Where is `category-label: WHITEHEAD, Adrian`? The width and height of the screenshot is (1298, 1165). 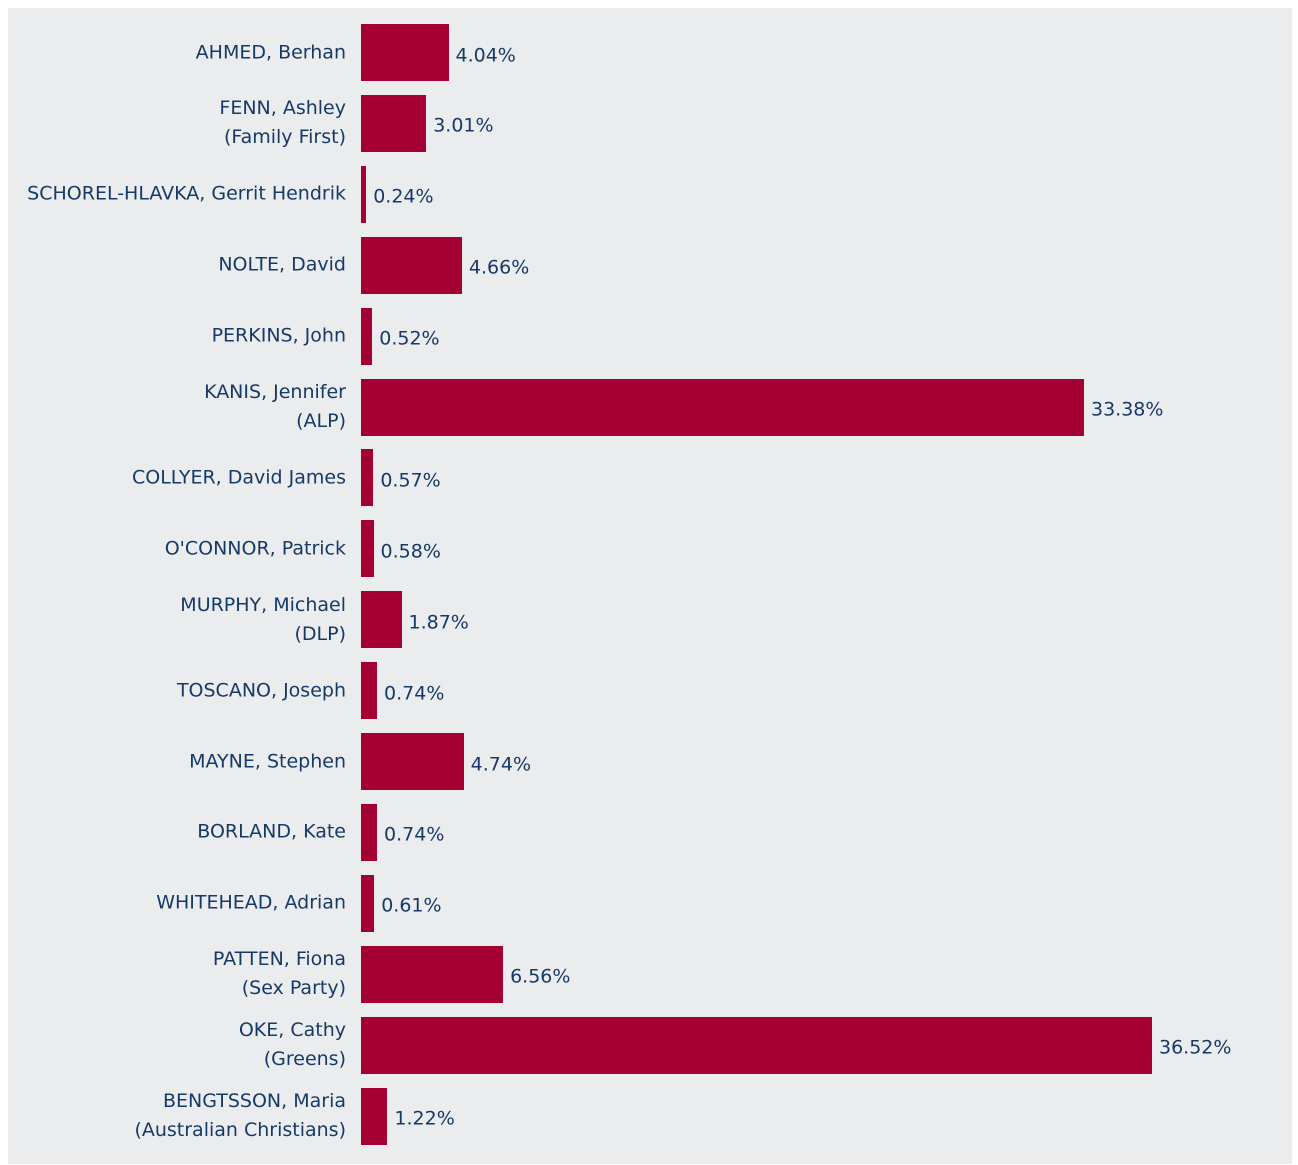
category-label: WHITEHEAD, Adrian is located at coordinates (251, 902).